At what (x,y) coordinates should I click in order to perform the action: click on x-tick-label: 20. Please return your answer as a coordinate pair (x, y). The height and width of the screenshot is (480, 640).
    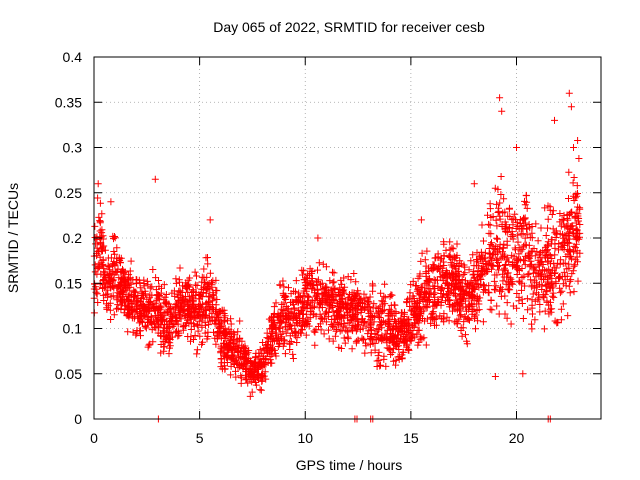
    Looking at the image, I should click on (517, 438).